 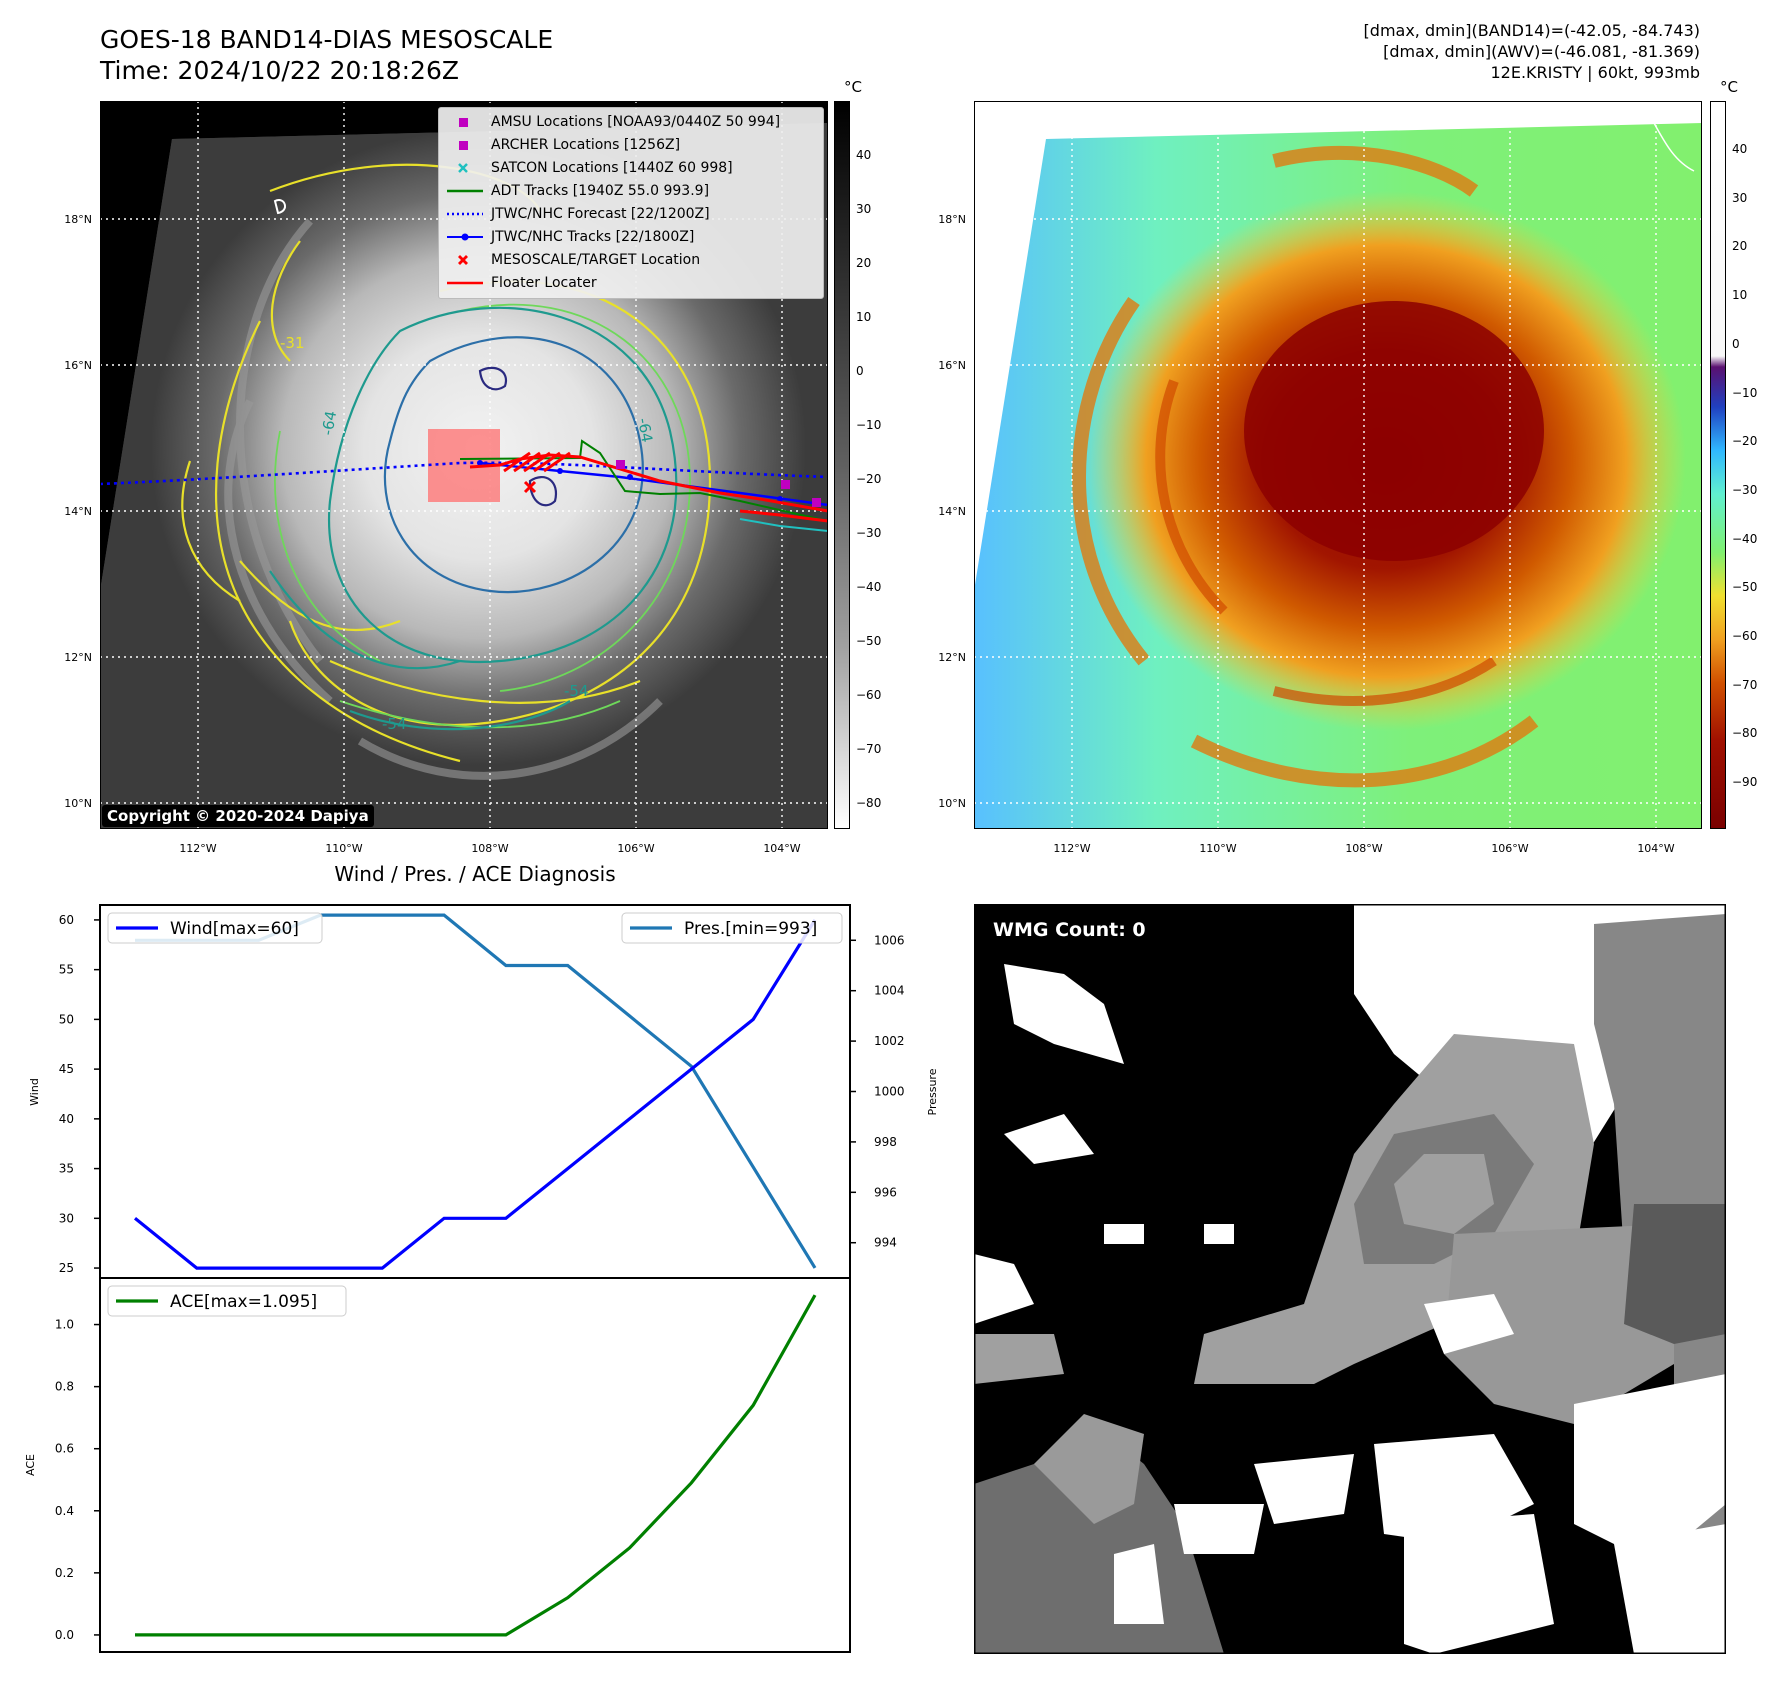 I want to click on legend-item: JTWC/NHC Tracks [22/1800Z], so click(x=631, y=237).